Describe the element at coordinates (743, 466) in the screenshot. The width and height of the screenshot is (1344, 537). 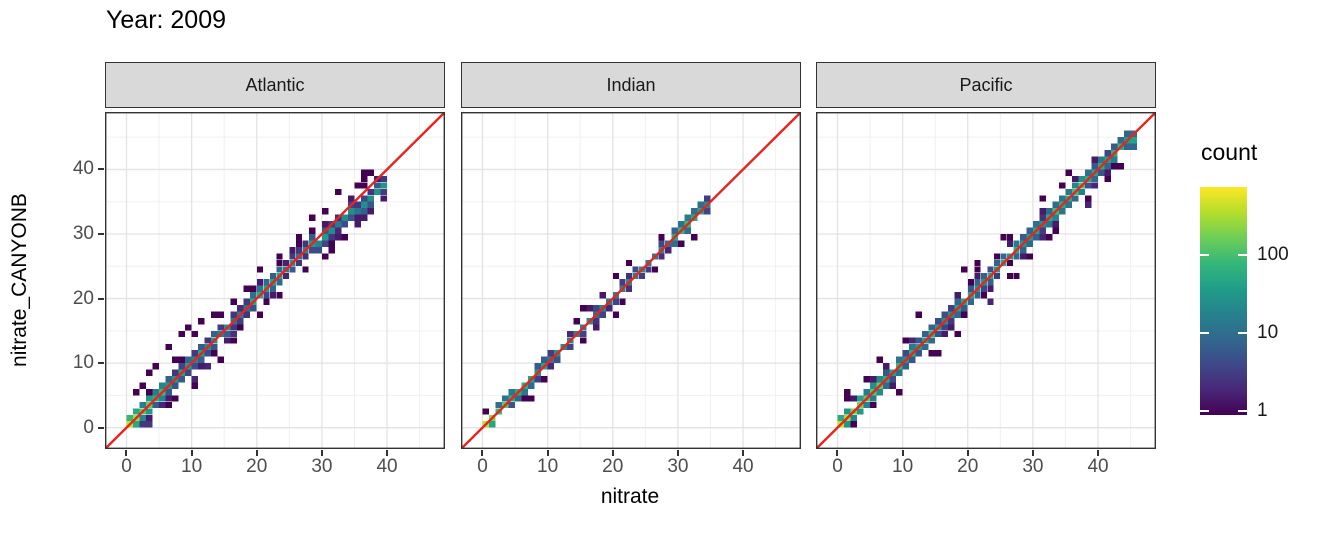
I see `x-tick-label: 40` at that location.